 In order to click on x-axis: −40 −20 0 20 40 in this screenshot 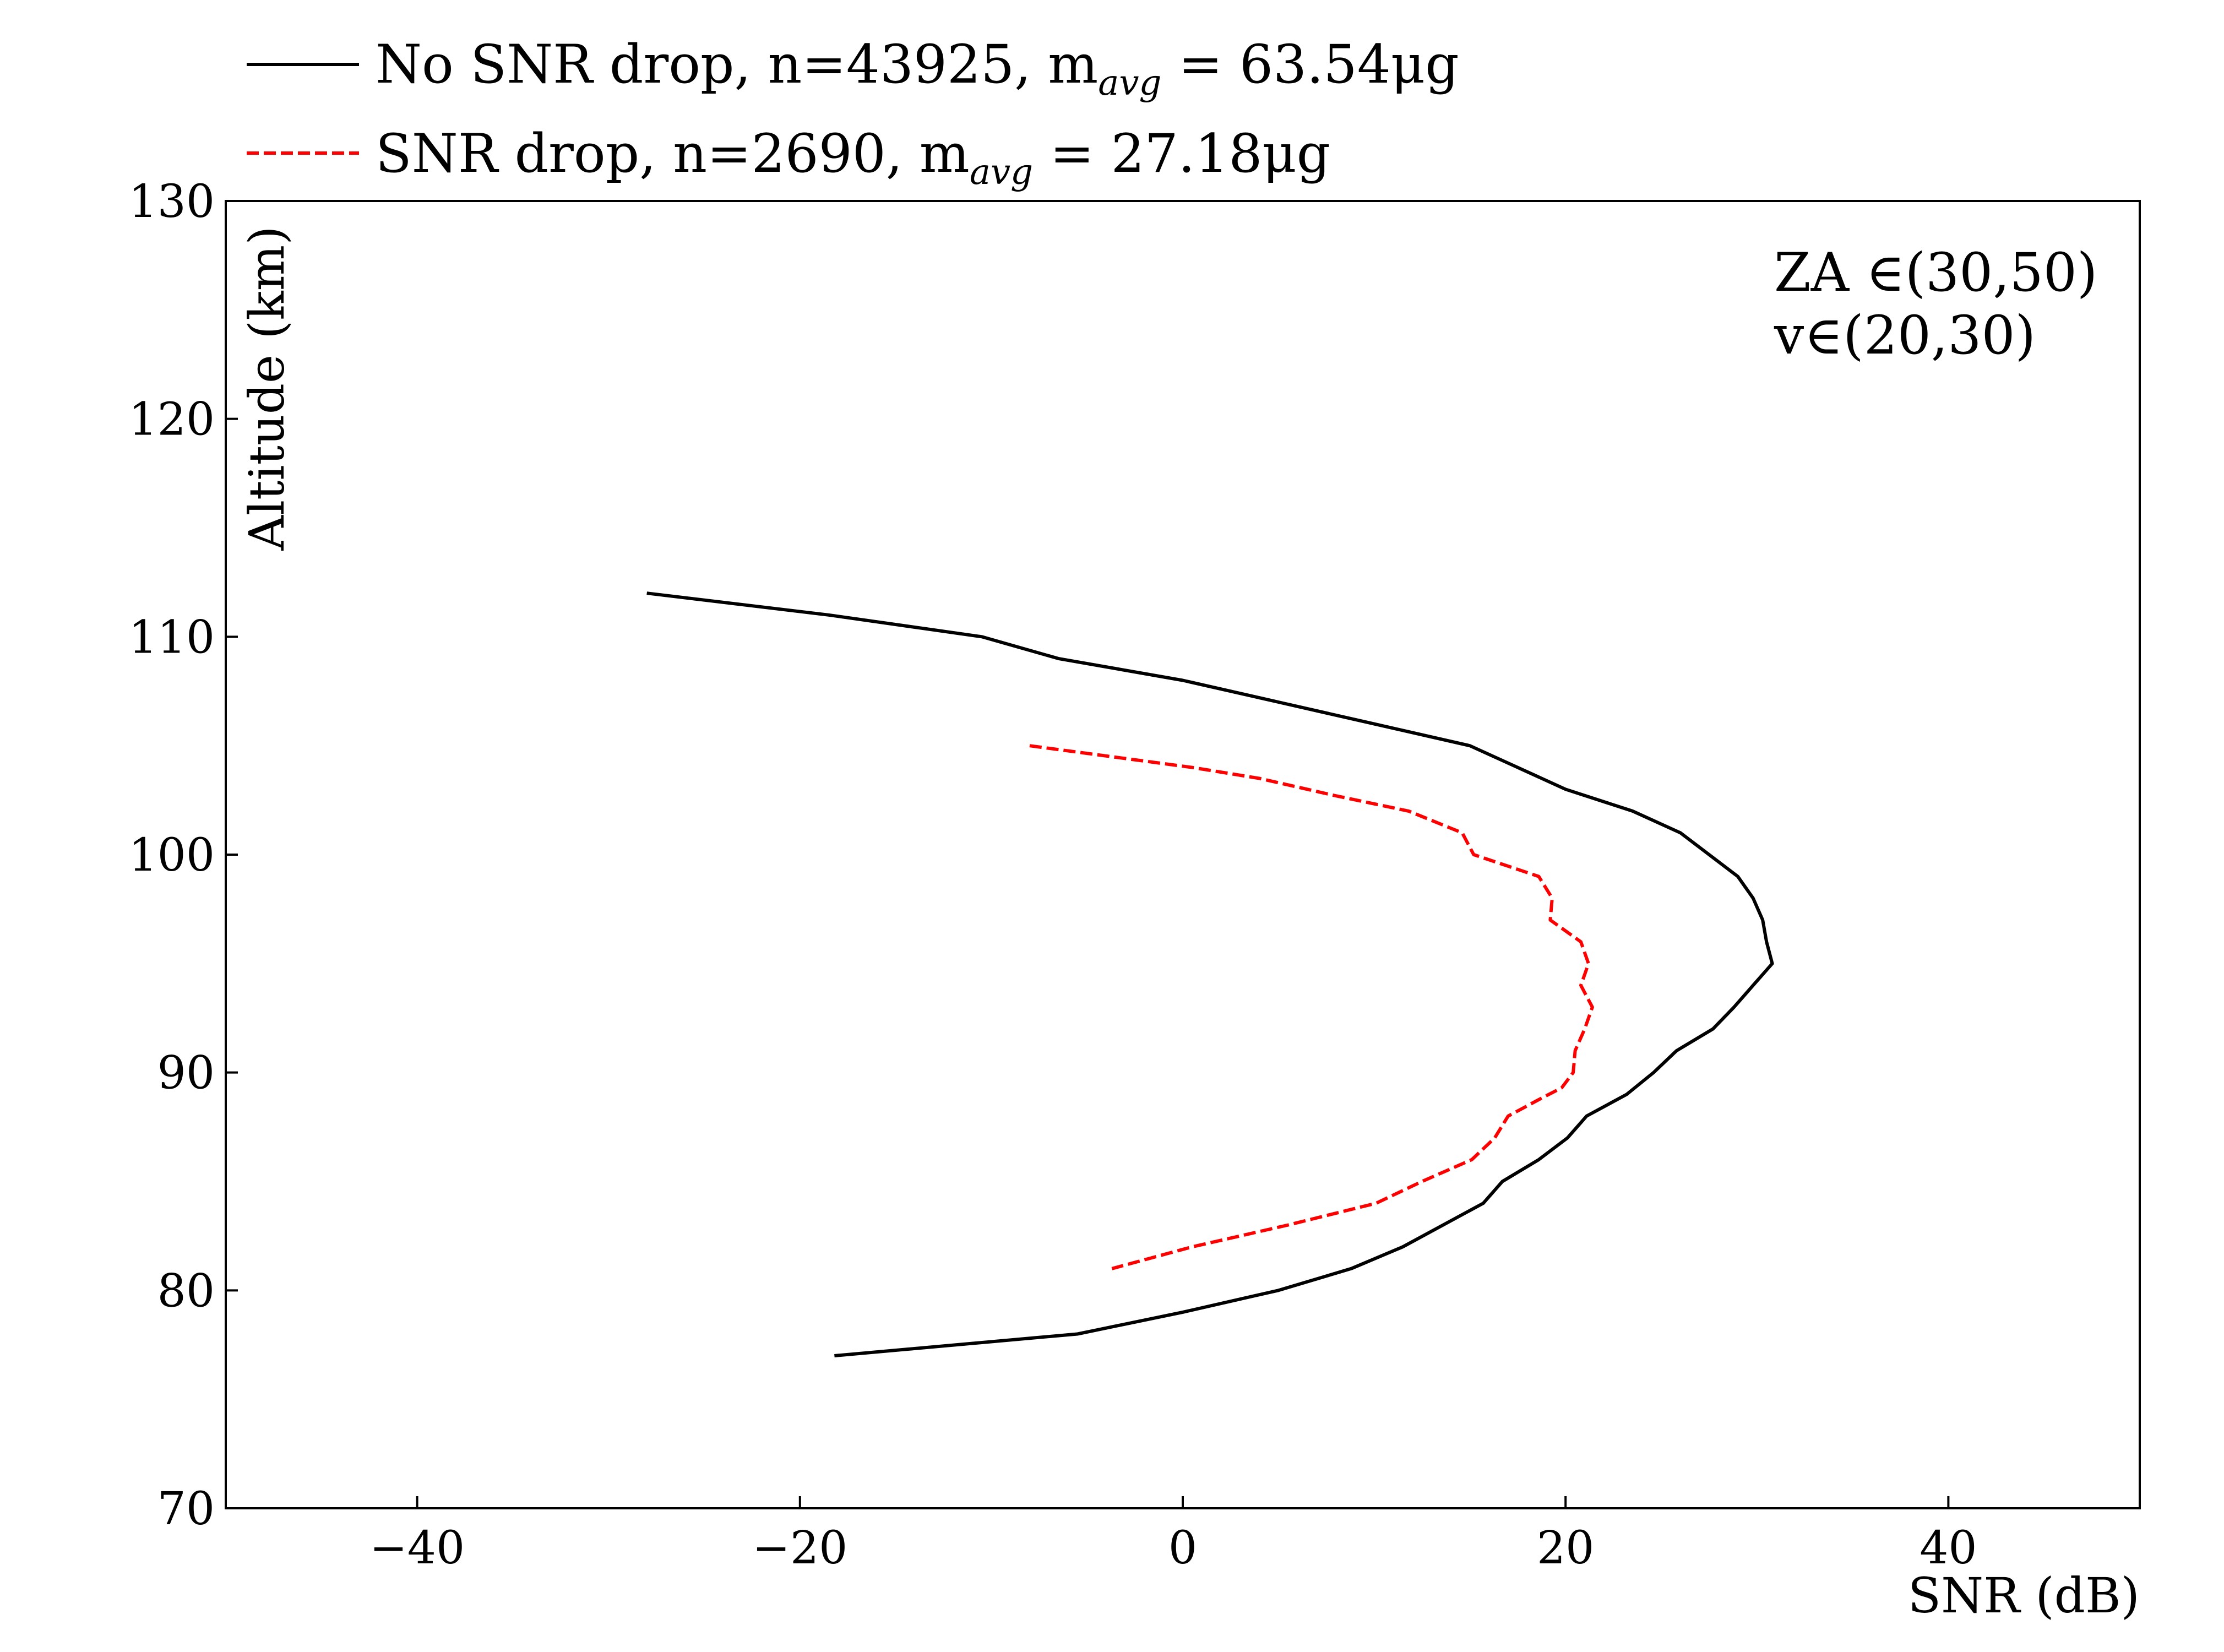, I will do `click(1173, 1535)`.